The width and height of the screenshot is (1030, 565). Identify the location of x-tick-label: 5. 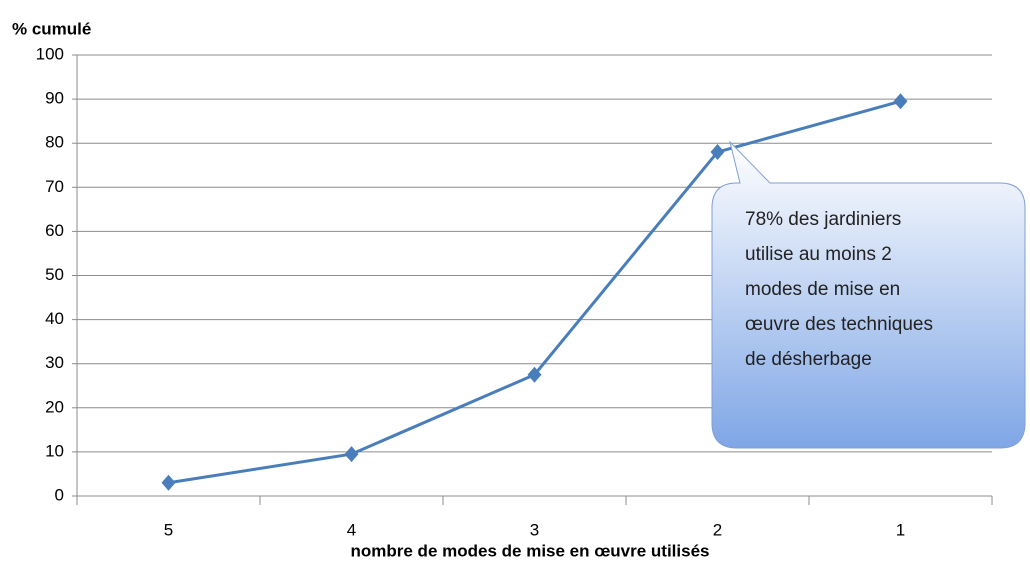
(168, 529).